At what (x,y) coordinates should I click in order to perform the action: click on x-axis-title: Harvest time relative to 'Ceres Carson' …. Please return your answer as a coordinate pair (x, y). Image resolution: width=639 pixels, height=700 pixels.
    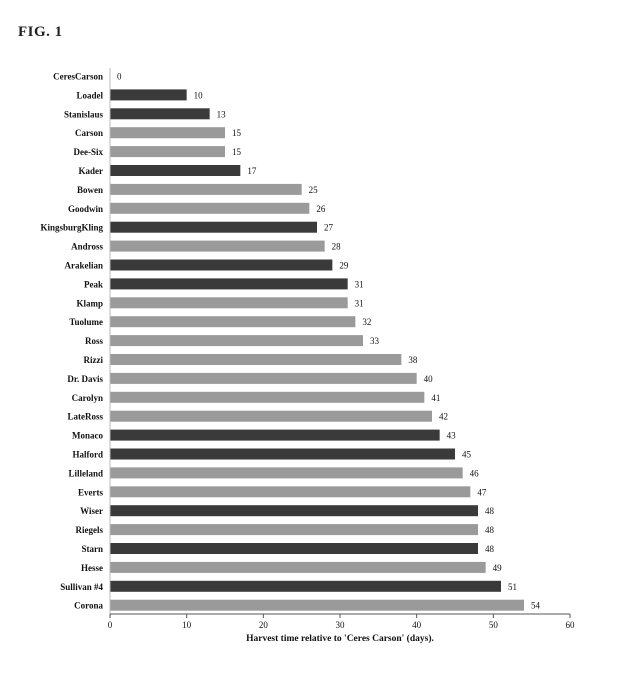
    Looking at the image, I should click on (340, 638).